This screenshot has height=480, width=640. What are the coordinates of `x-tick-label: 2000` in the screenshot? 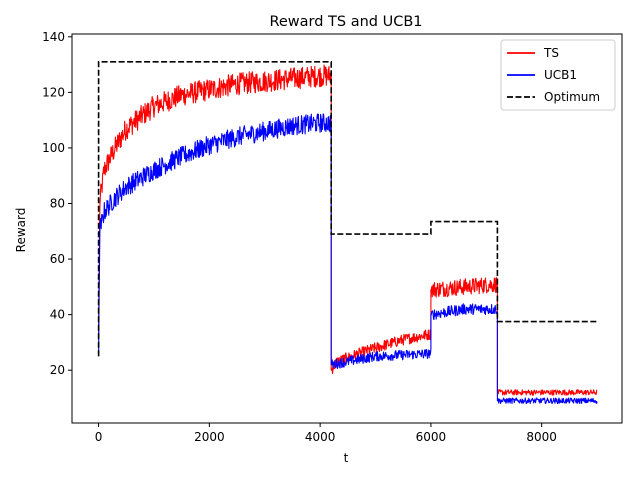 It's located at (209, 437).